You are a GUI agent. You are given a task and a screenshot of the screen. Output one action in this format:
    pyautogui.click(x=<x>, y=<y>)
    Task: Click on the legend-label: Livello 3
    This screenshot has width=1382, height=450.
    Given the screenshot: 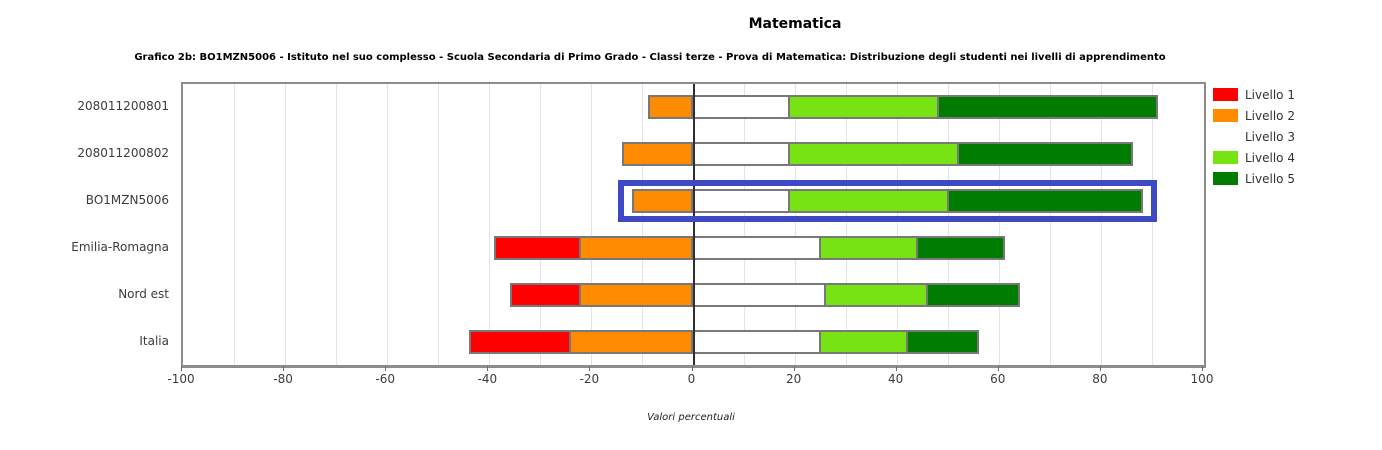 What is the action you would take?
    pyautogui.click(x=1270, y=136)
    